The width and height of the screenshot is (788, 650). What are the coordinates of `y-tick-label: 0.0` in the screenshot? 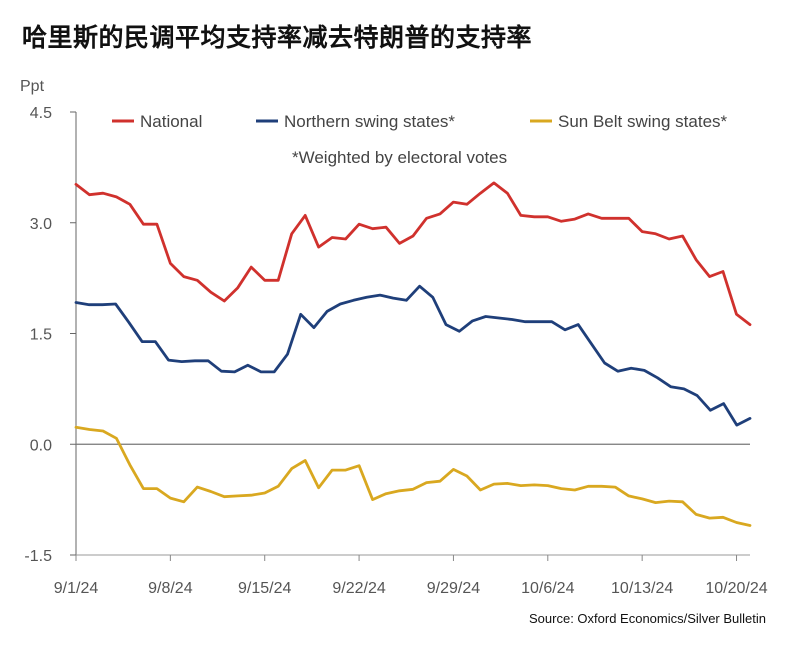 It's located at (41, 445).